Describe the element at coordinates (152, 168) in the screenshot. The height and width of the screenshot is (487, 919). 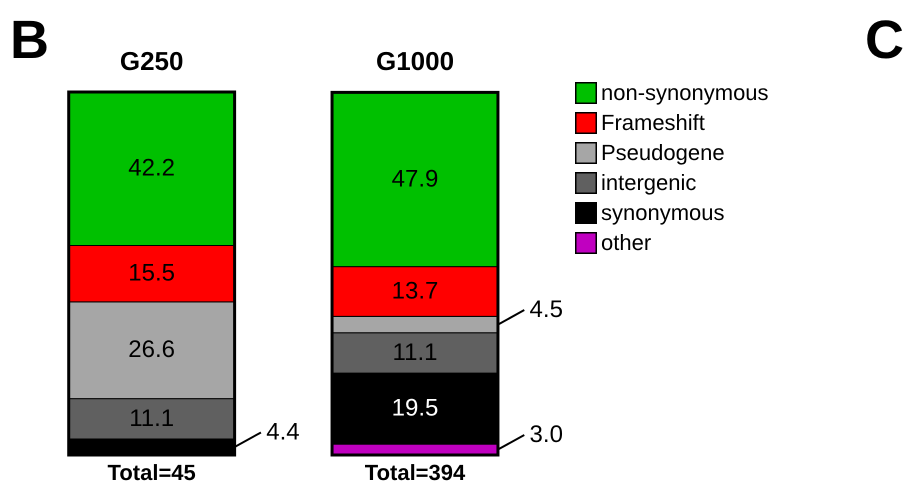
I see `data-label: 42.2` at that location.